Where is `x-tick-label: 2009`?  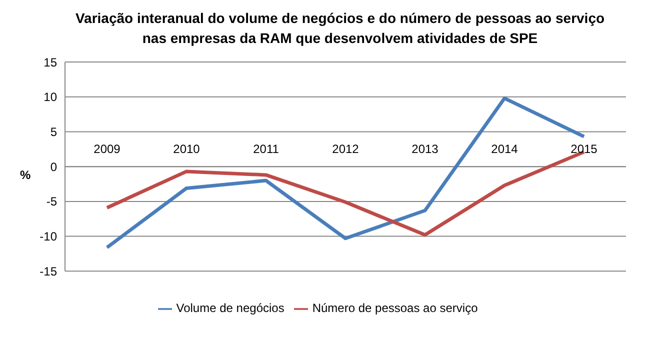 x-tick-label: 2009 is located at coordinates (107, 149).